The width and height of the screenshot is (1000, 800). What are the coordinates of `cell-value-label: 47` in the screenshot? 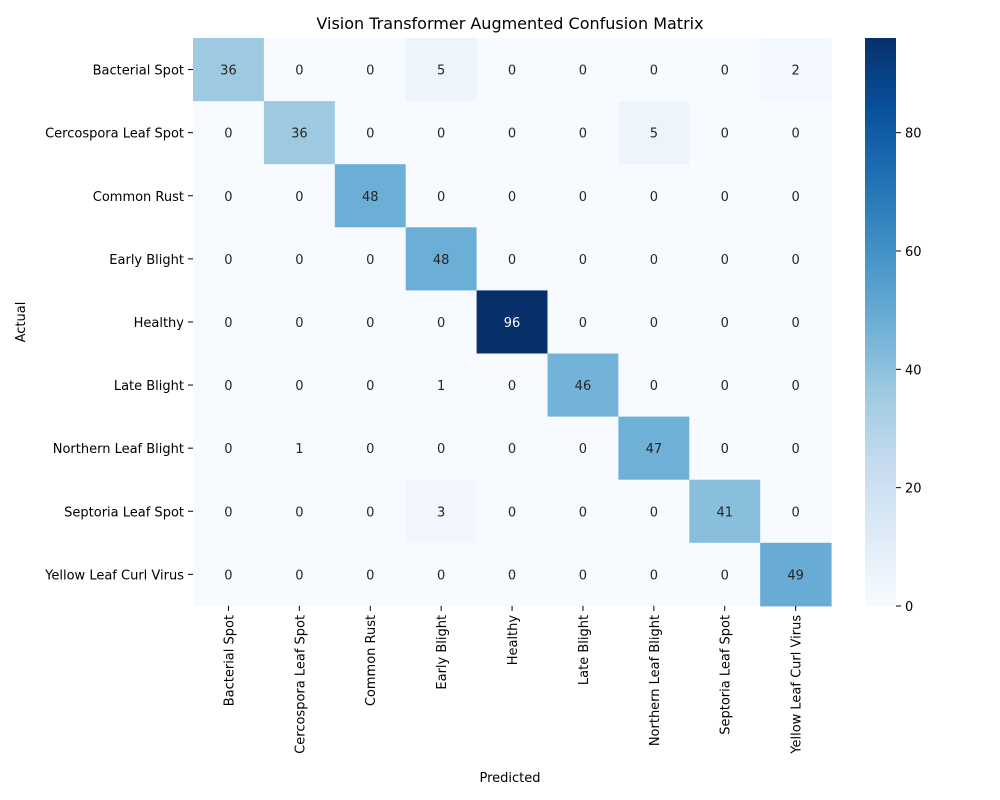 It's located at (654, 449).